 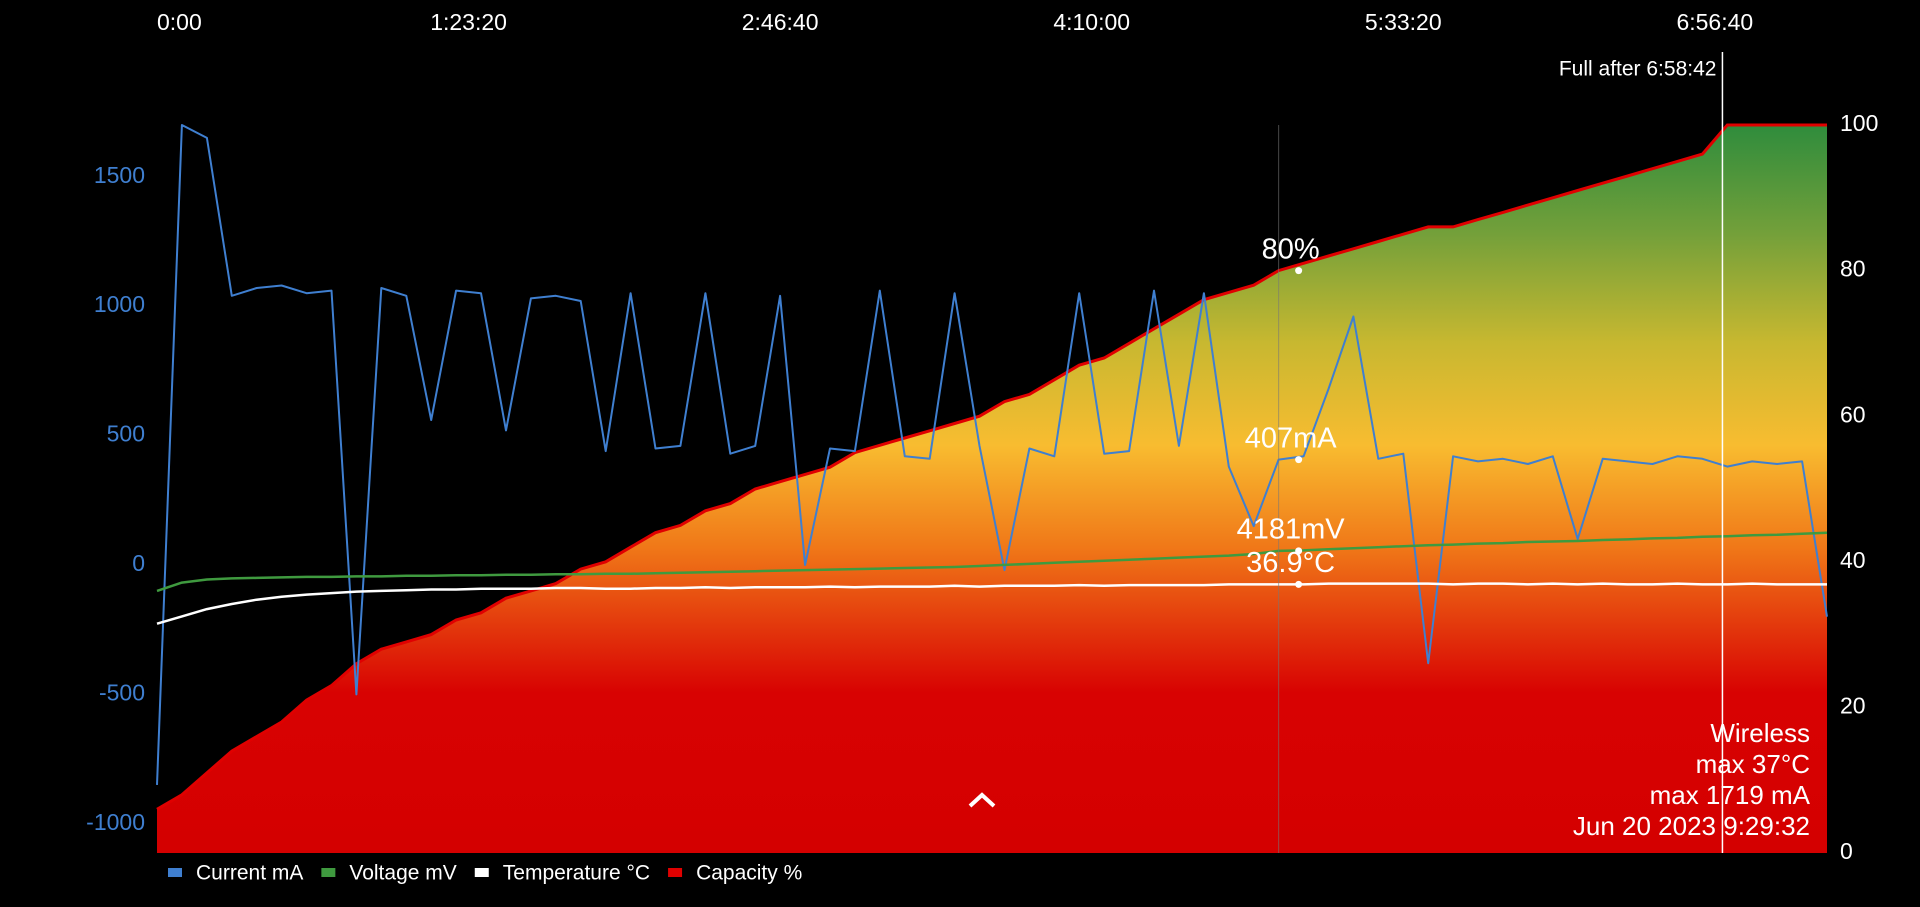 What do you see at coordinates (1730, 795) in the screenshot?
I see `info-line: max 1719 mA` at bounding box center [1730, 795].